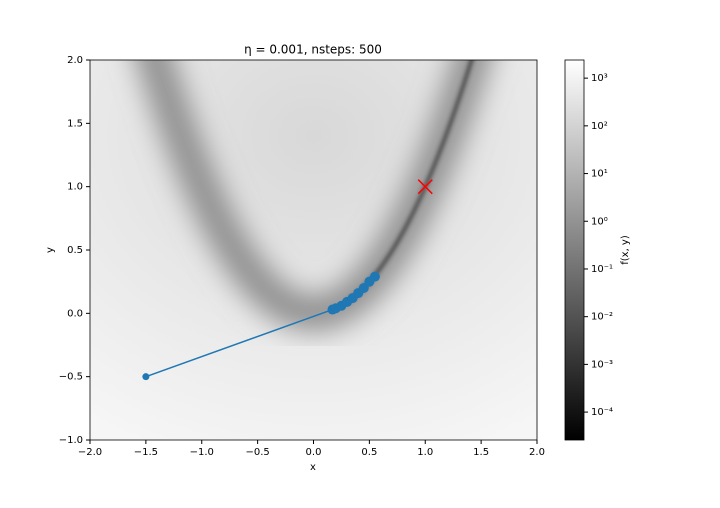  I want to click on x-tick-label: 1.0, so click(425, 452).